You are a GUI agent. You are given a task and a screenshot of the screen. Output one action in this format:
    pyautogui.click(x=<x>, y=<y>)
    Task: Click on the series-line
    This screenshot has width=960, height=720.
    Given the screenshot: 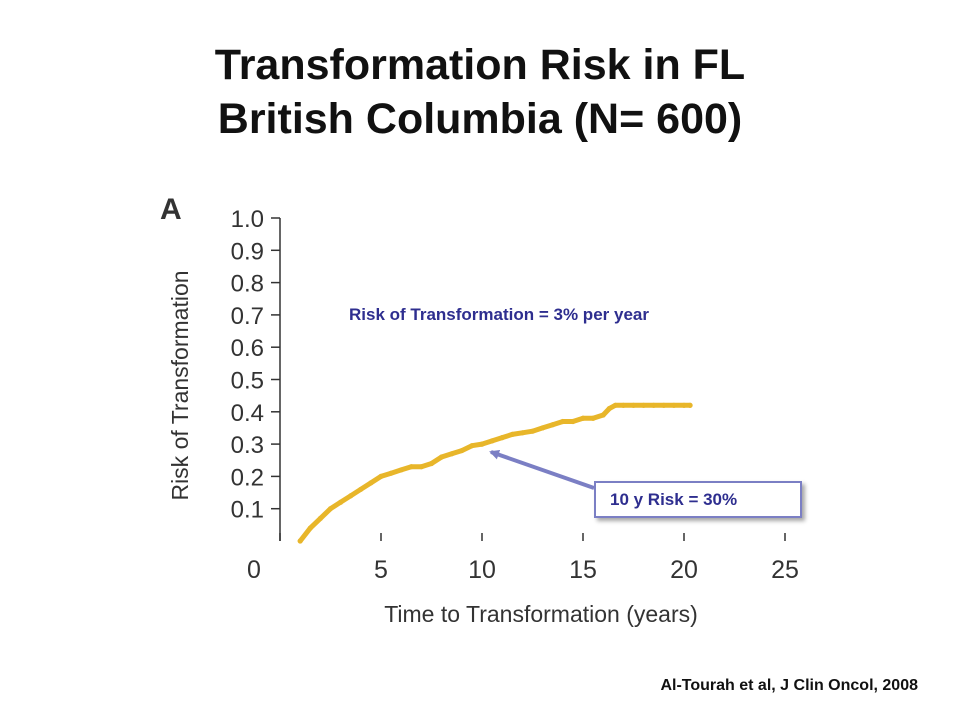 What is the action you would take?
    pyautogui.click(x=495, y=473)
    